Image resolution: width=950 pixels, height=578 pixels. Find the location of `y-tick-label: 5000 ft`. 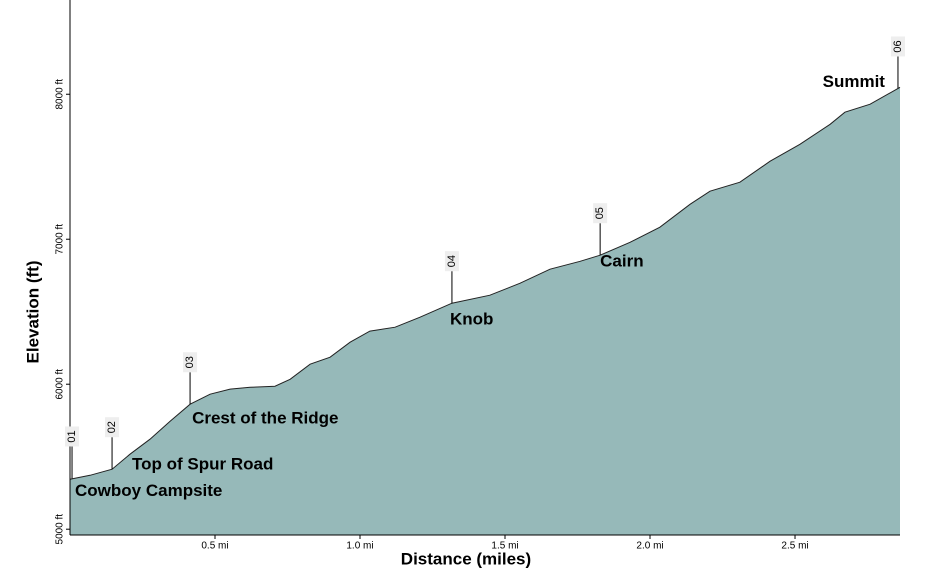

y-tick-label: 5000 ft is located at coordinates (60, 529).